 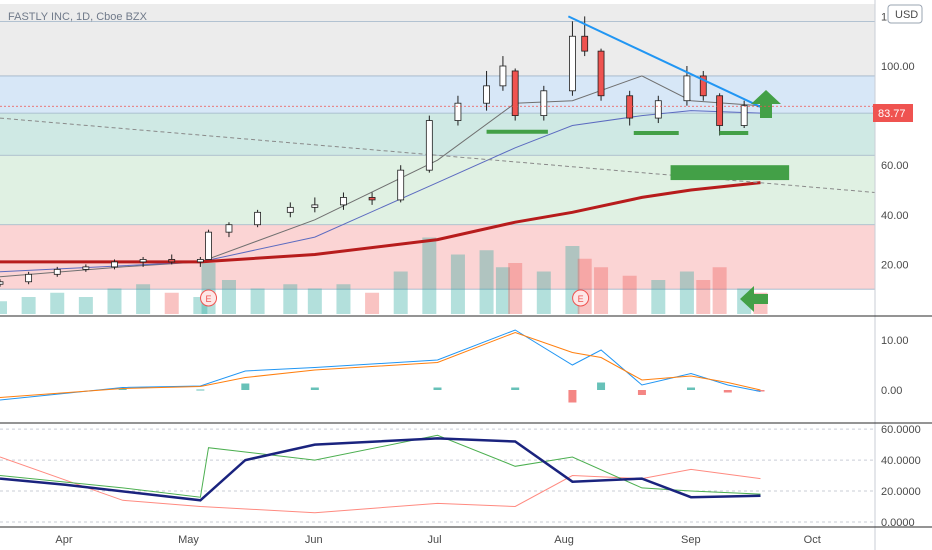 What do you see at coordinates (78, 17) in the screenshot?
I see `chart-title: FASTLY INC, 1D, Cboe BZX` at bounding box center [78, 17].